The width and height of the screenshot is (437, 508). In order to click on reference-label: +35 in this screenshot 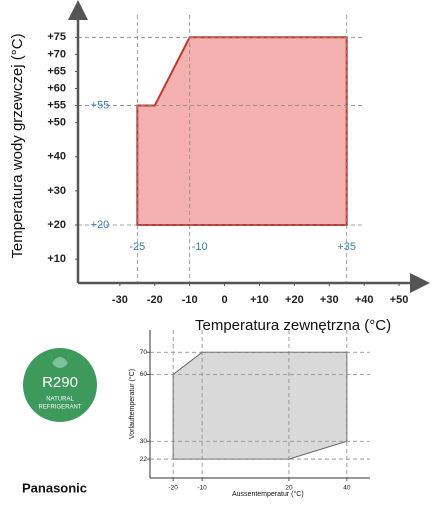, I will do `click(346, 247)`.